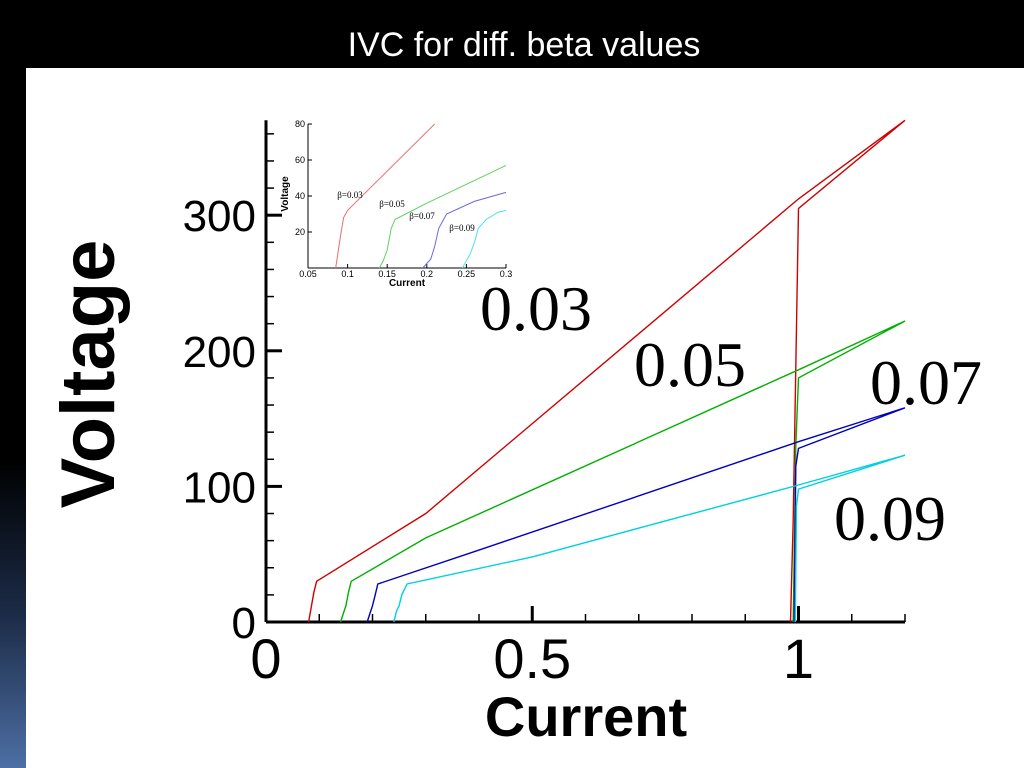 This screenshot has height=768, width=1024. What do you see at coordinates (300, 160) in the screenshot?
I see `inset-y-tick-label: 60` at bounding box center [300, 160].